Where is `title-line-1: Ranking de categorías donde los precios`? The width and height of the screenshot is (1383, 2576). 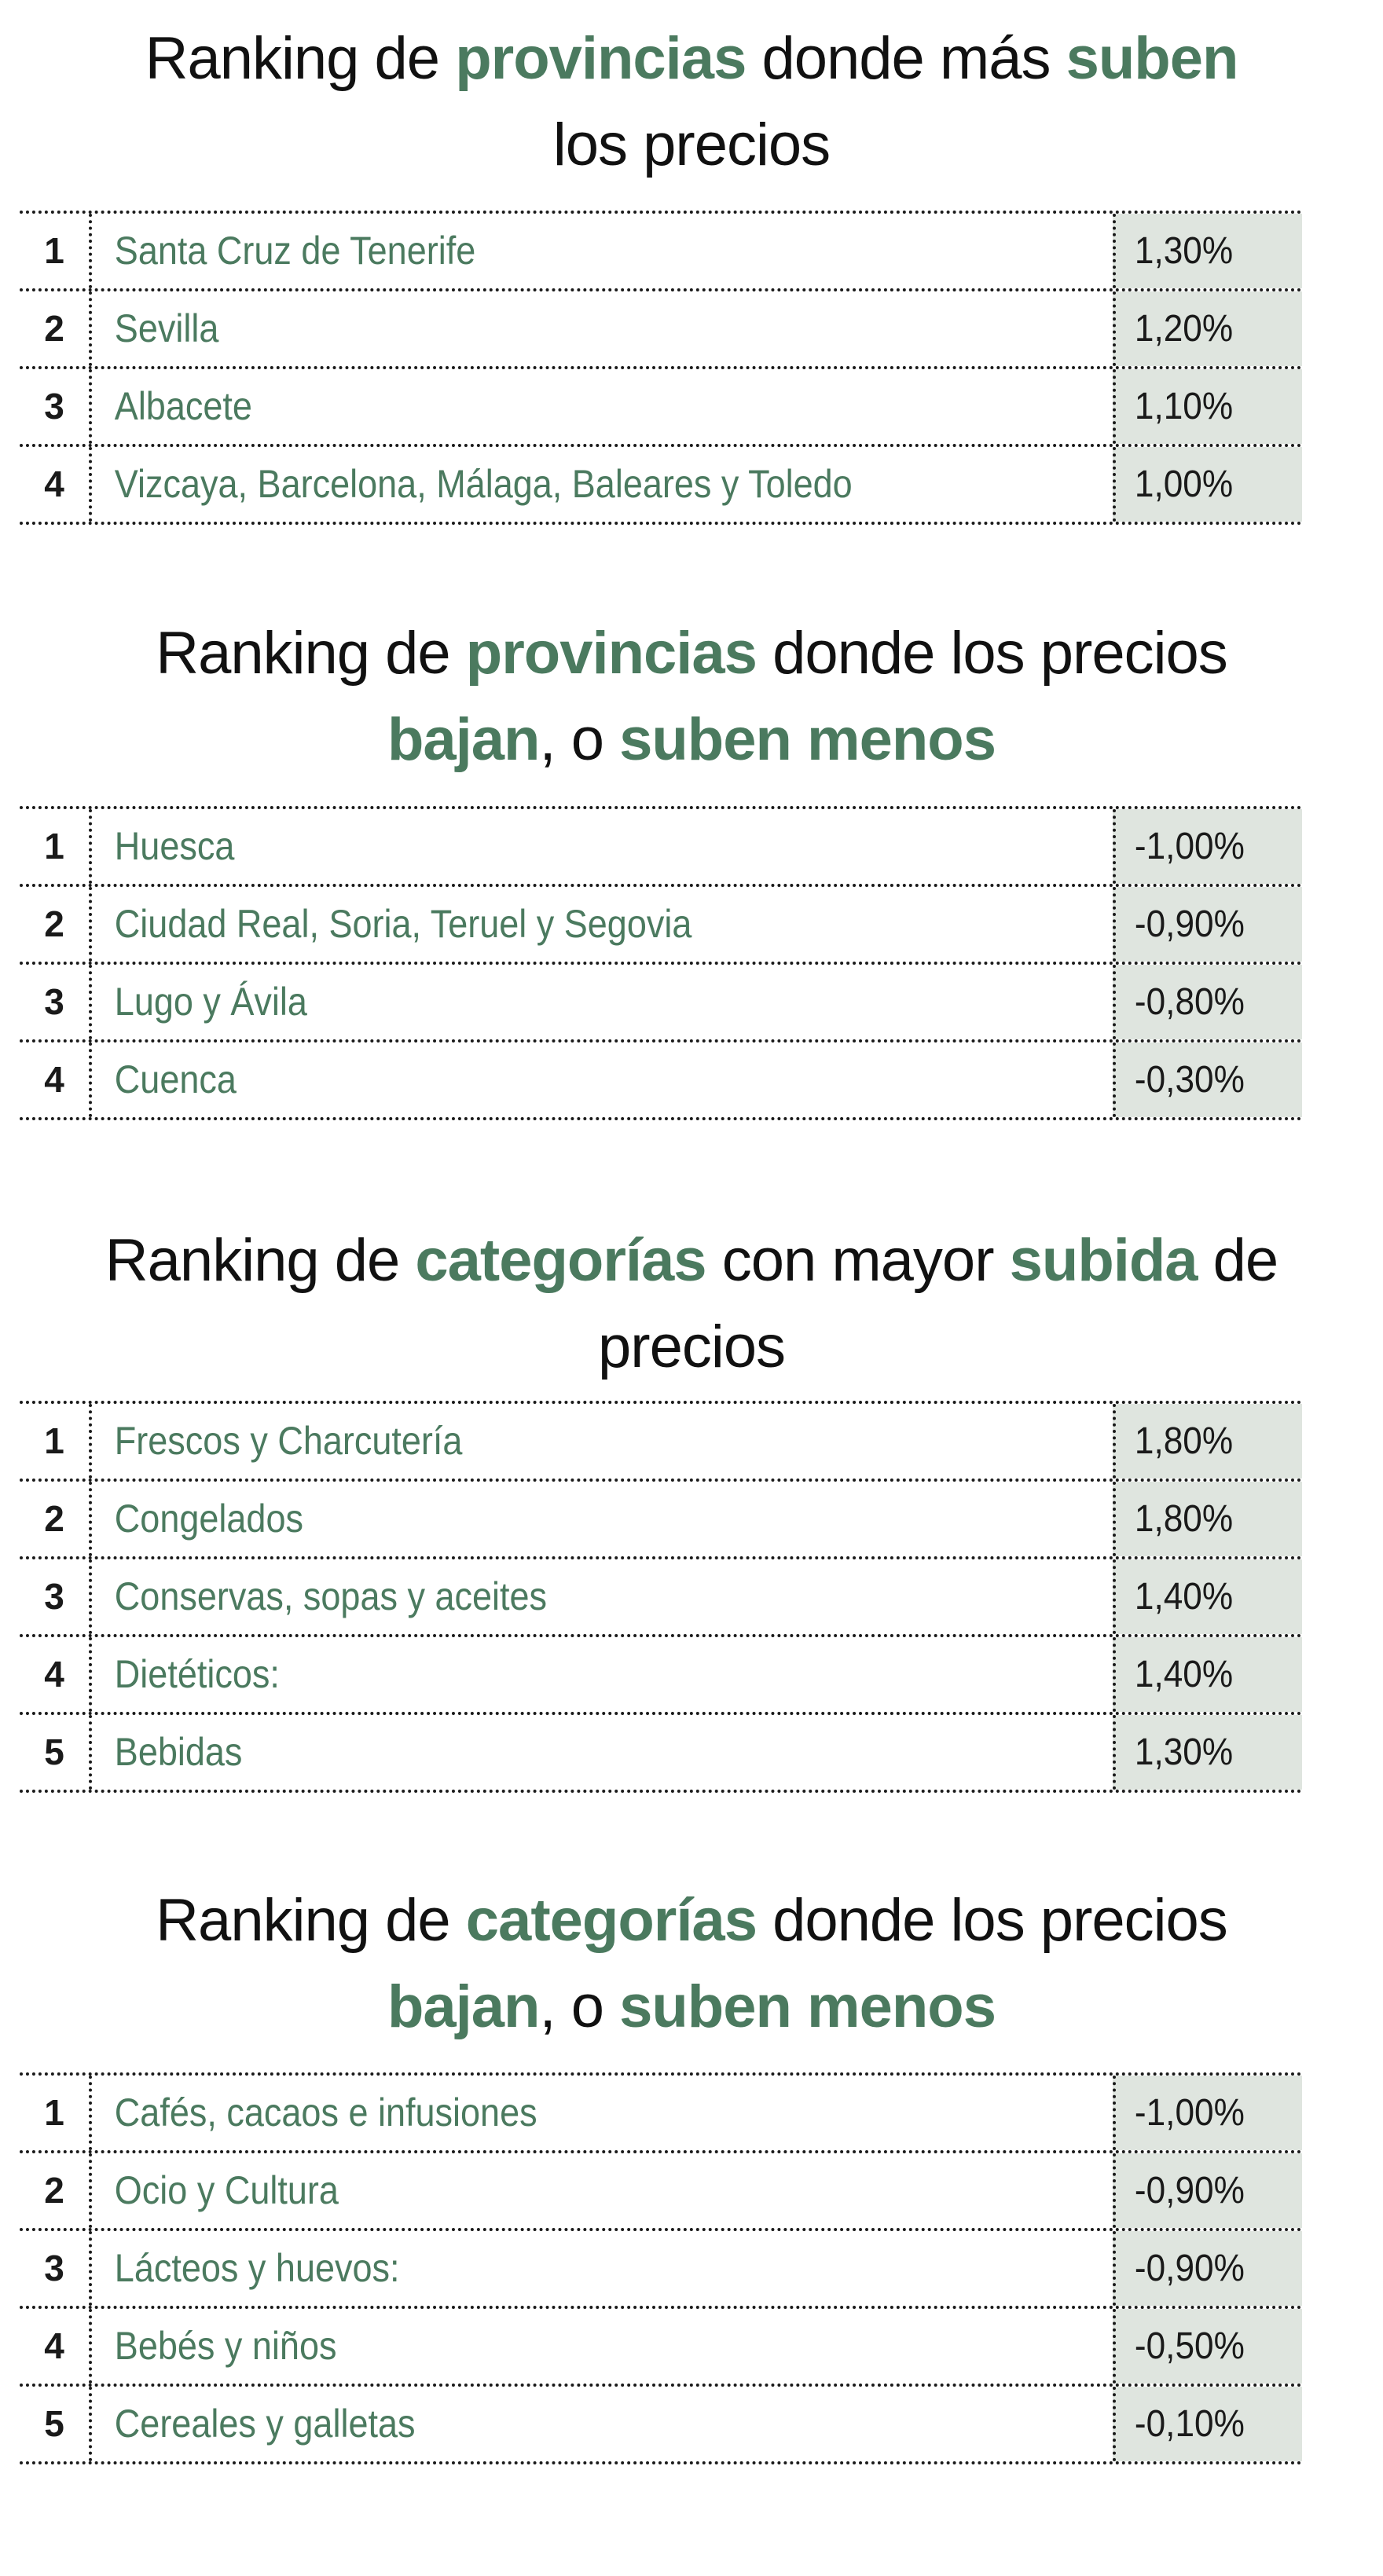 title-line-1: Ranking de categorías donde los precios is located at coordinates (691, 1921).